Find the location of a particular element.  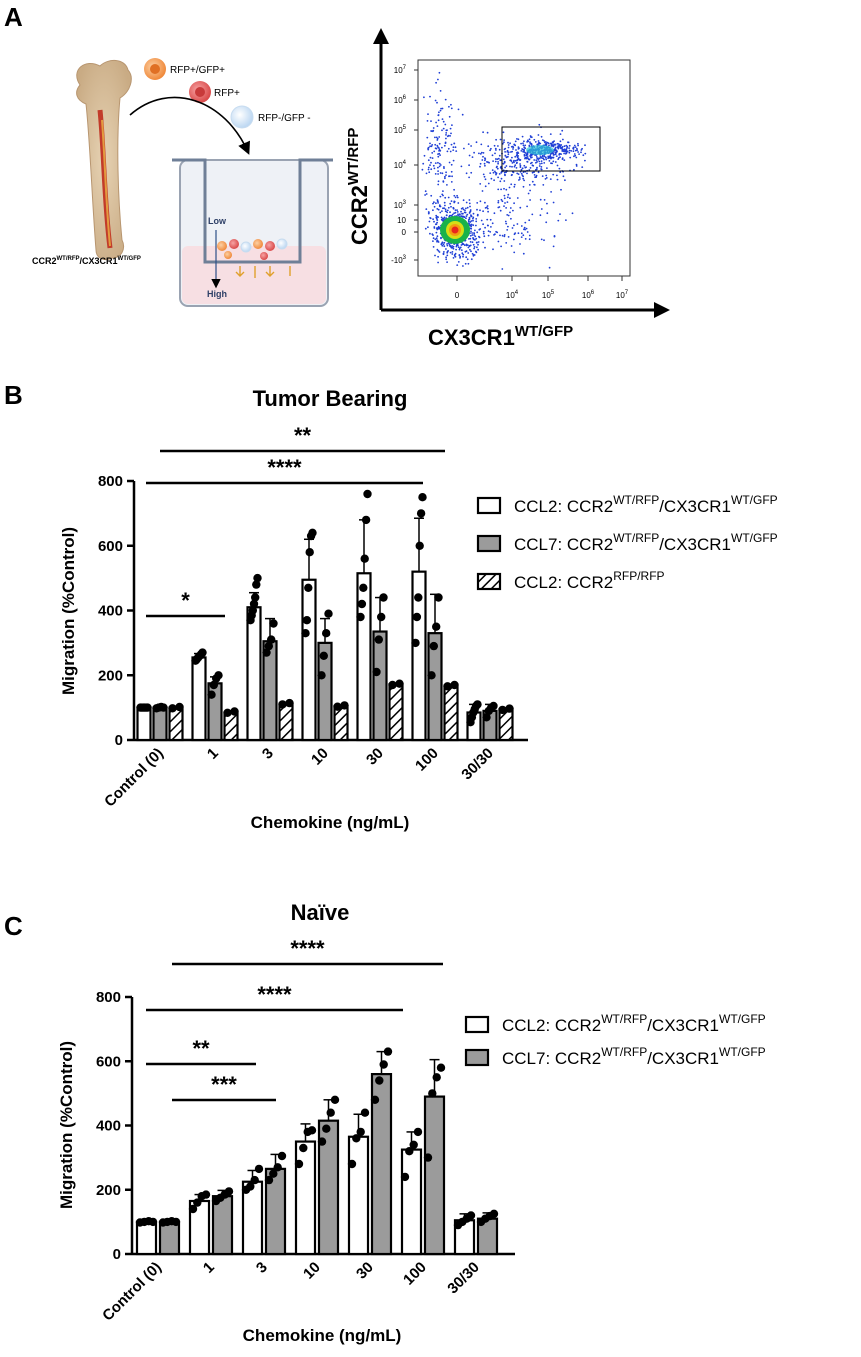

x-tick-label: 3 is located at coordinates (262, 1268).